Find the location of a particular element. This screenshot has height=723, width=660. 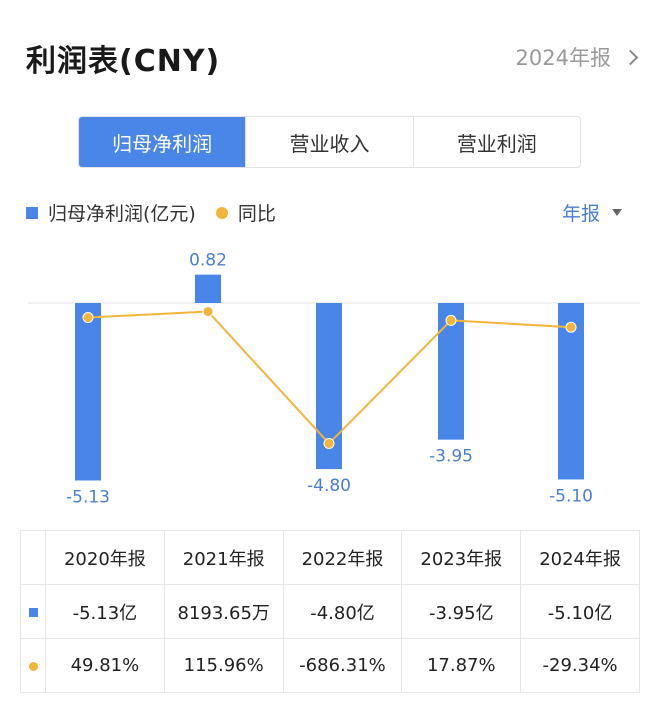

yoy-point-2024年报 is located at coordinates (571, 327).